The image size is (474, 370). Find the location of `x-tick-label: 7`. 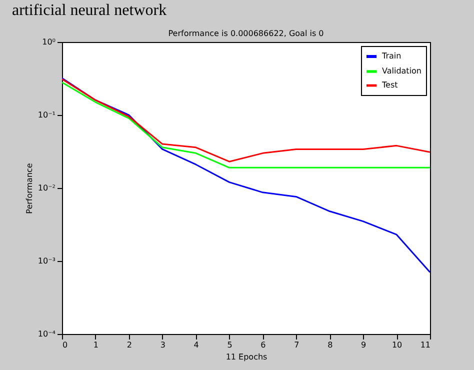

x-tick-label: 7 is located at coordinates (297, 345).